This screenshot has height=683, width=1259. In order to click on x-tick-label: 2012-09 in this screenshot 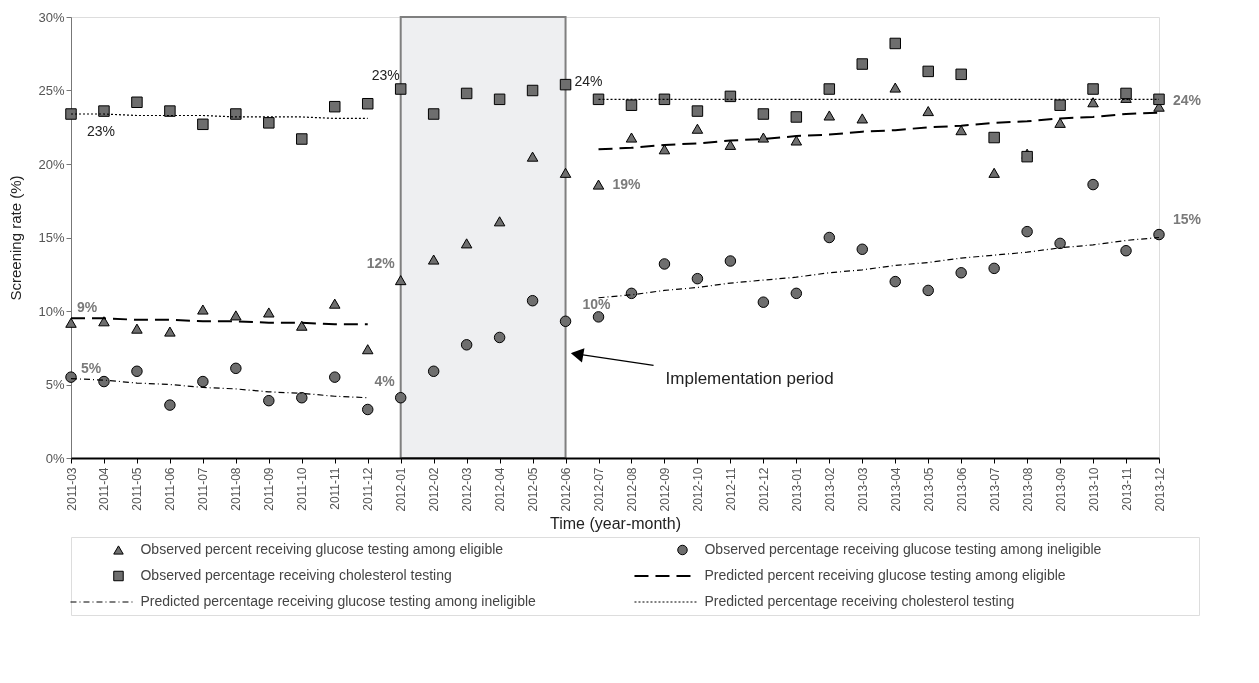, I will do `click(664, 489)`.